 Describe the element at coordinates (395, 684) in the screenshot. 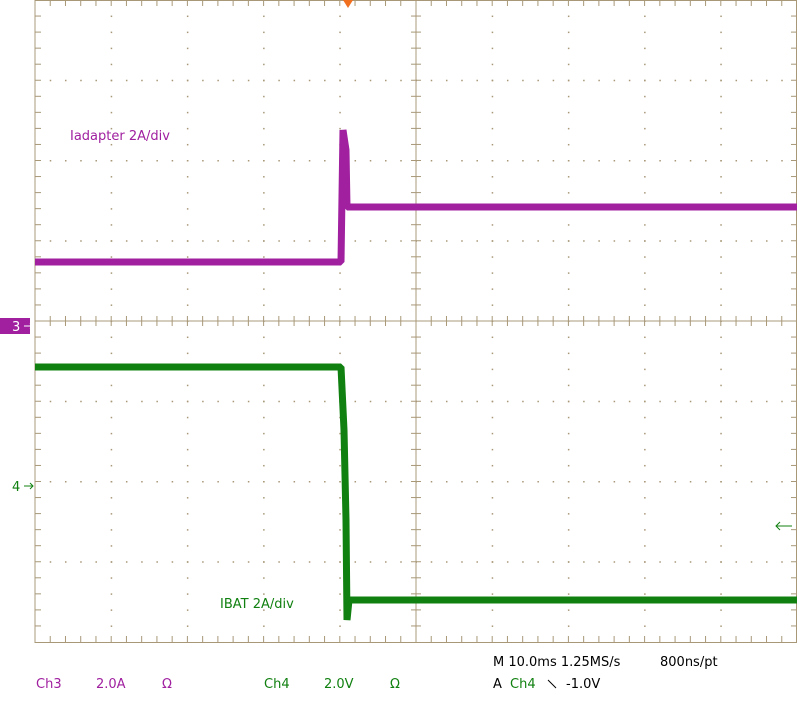

I see `ch4-impedance: Ω` at that location.